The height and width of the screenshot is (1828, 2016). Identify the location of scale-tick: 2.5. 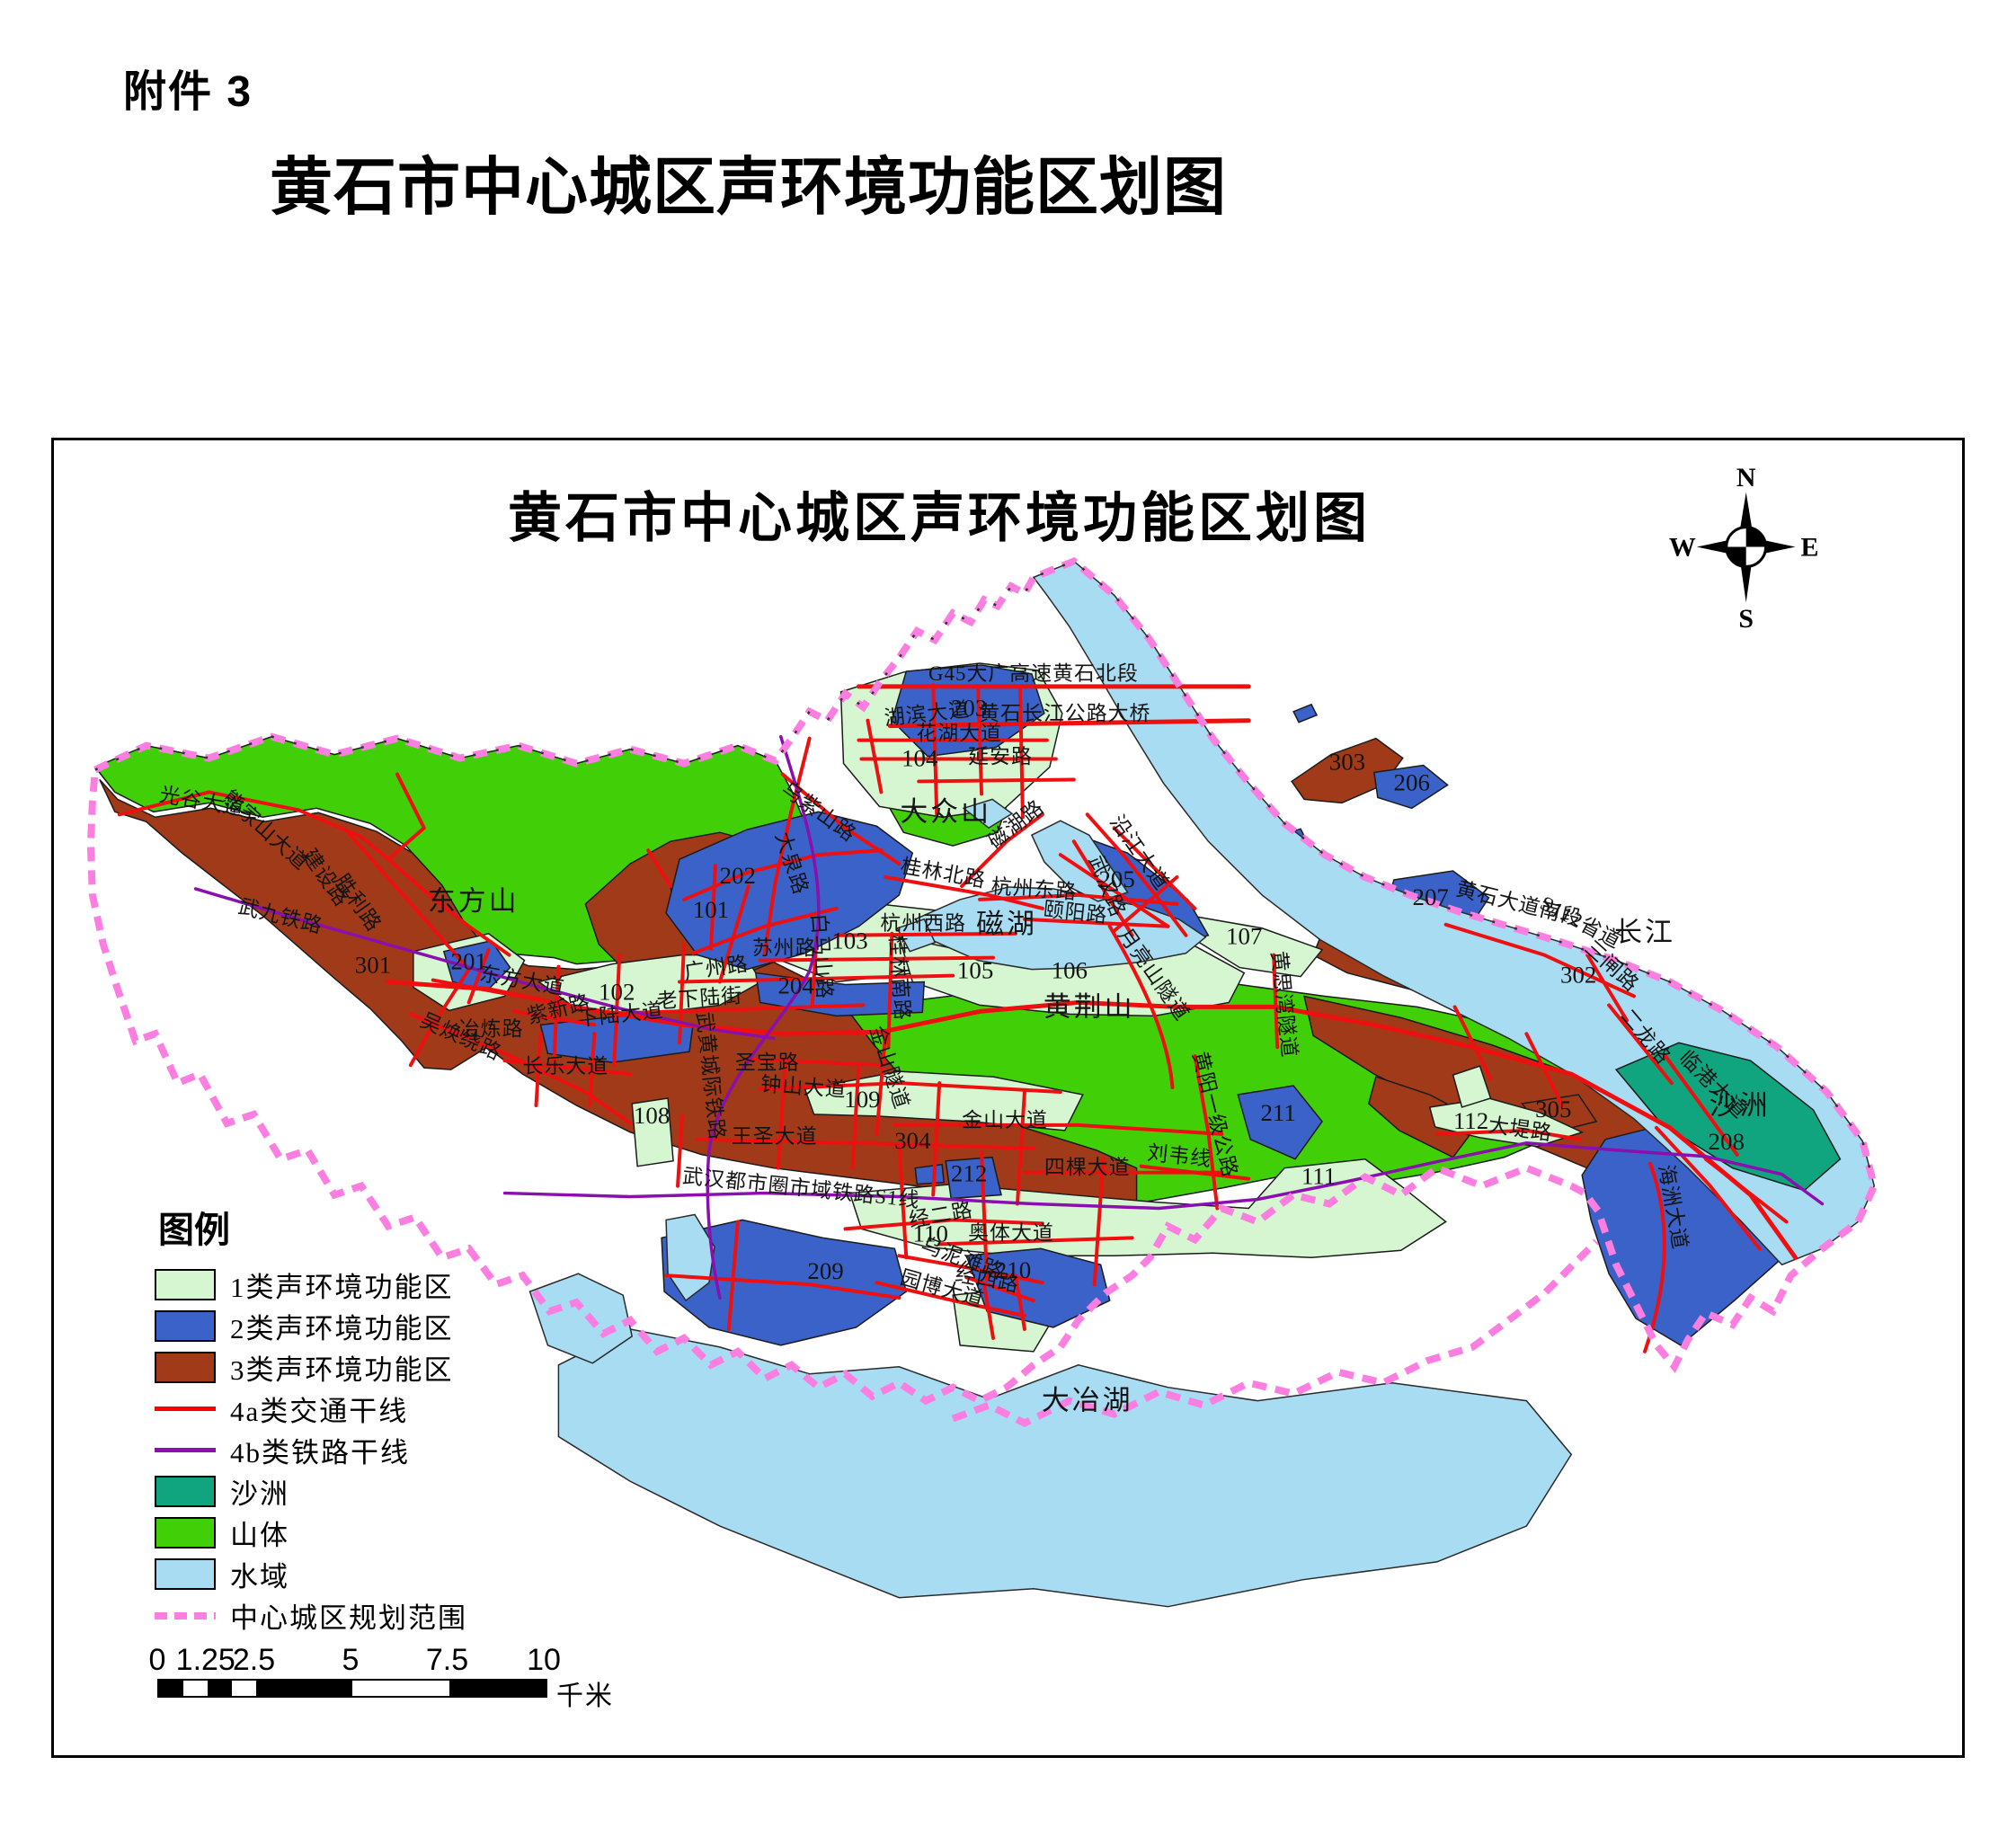
(254, 1660).